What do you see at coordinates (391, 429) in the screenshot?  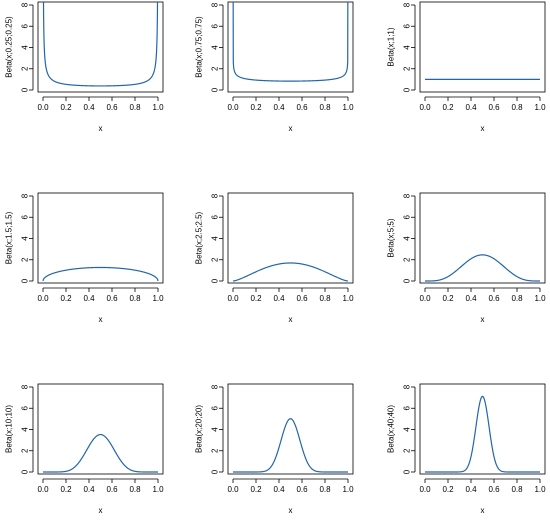 I see `y-axis-label: Beta(x;40;40)` at bounding box center [391, 429].